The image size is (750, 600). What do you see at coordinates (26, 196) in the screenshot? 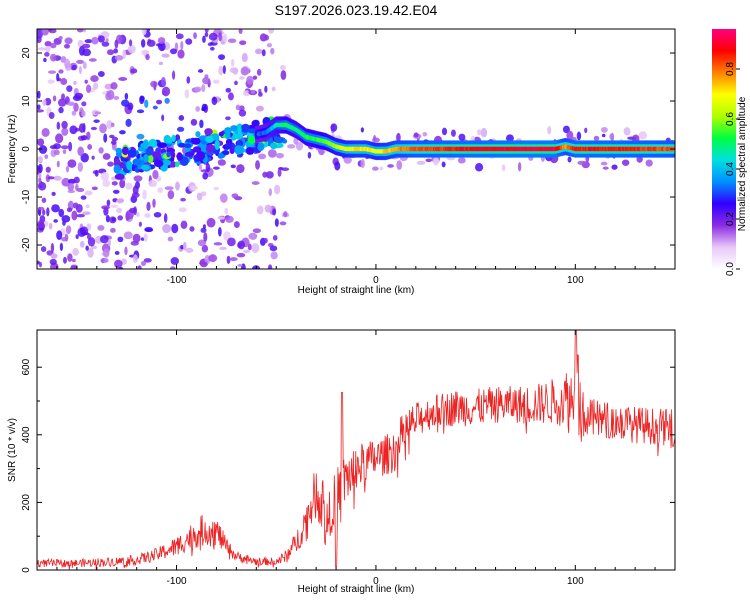
I see `spectrogram-y-tick-label: -10` at bounding box center [26, 196].